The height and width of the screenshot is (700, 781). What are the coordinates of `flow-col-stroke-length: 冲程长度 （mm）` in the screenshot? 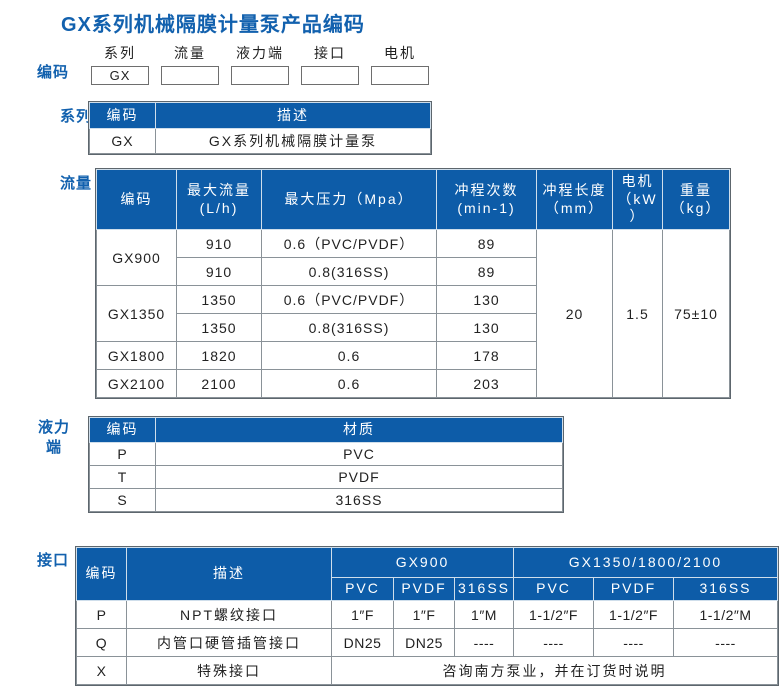 It's located at (574, 199).